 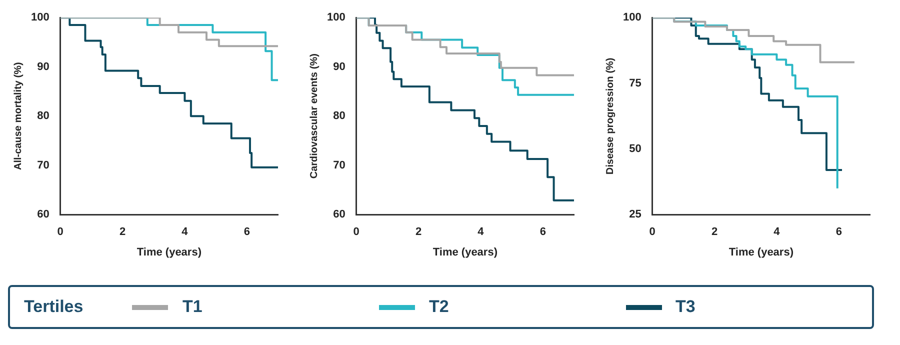 What do you see at coordinates (314, 116) in the screenshot?
I see `y-axis-title: Cardiovascular events (%)` at bounding box center [314, 116].